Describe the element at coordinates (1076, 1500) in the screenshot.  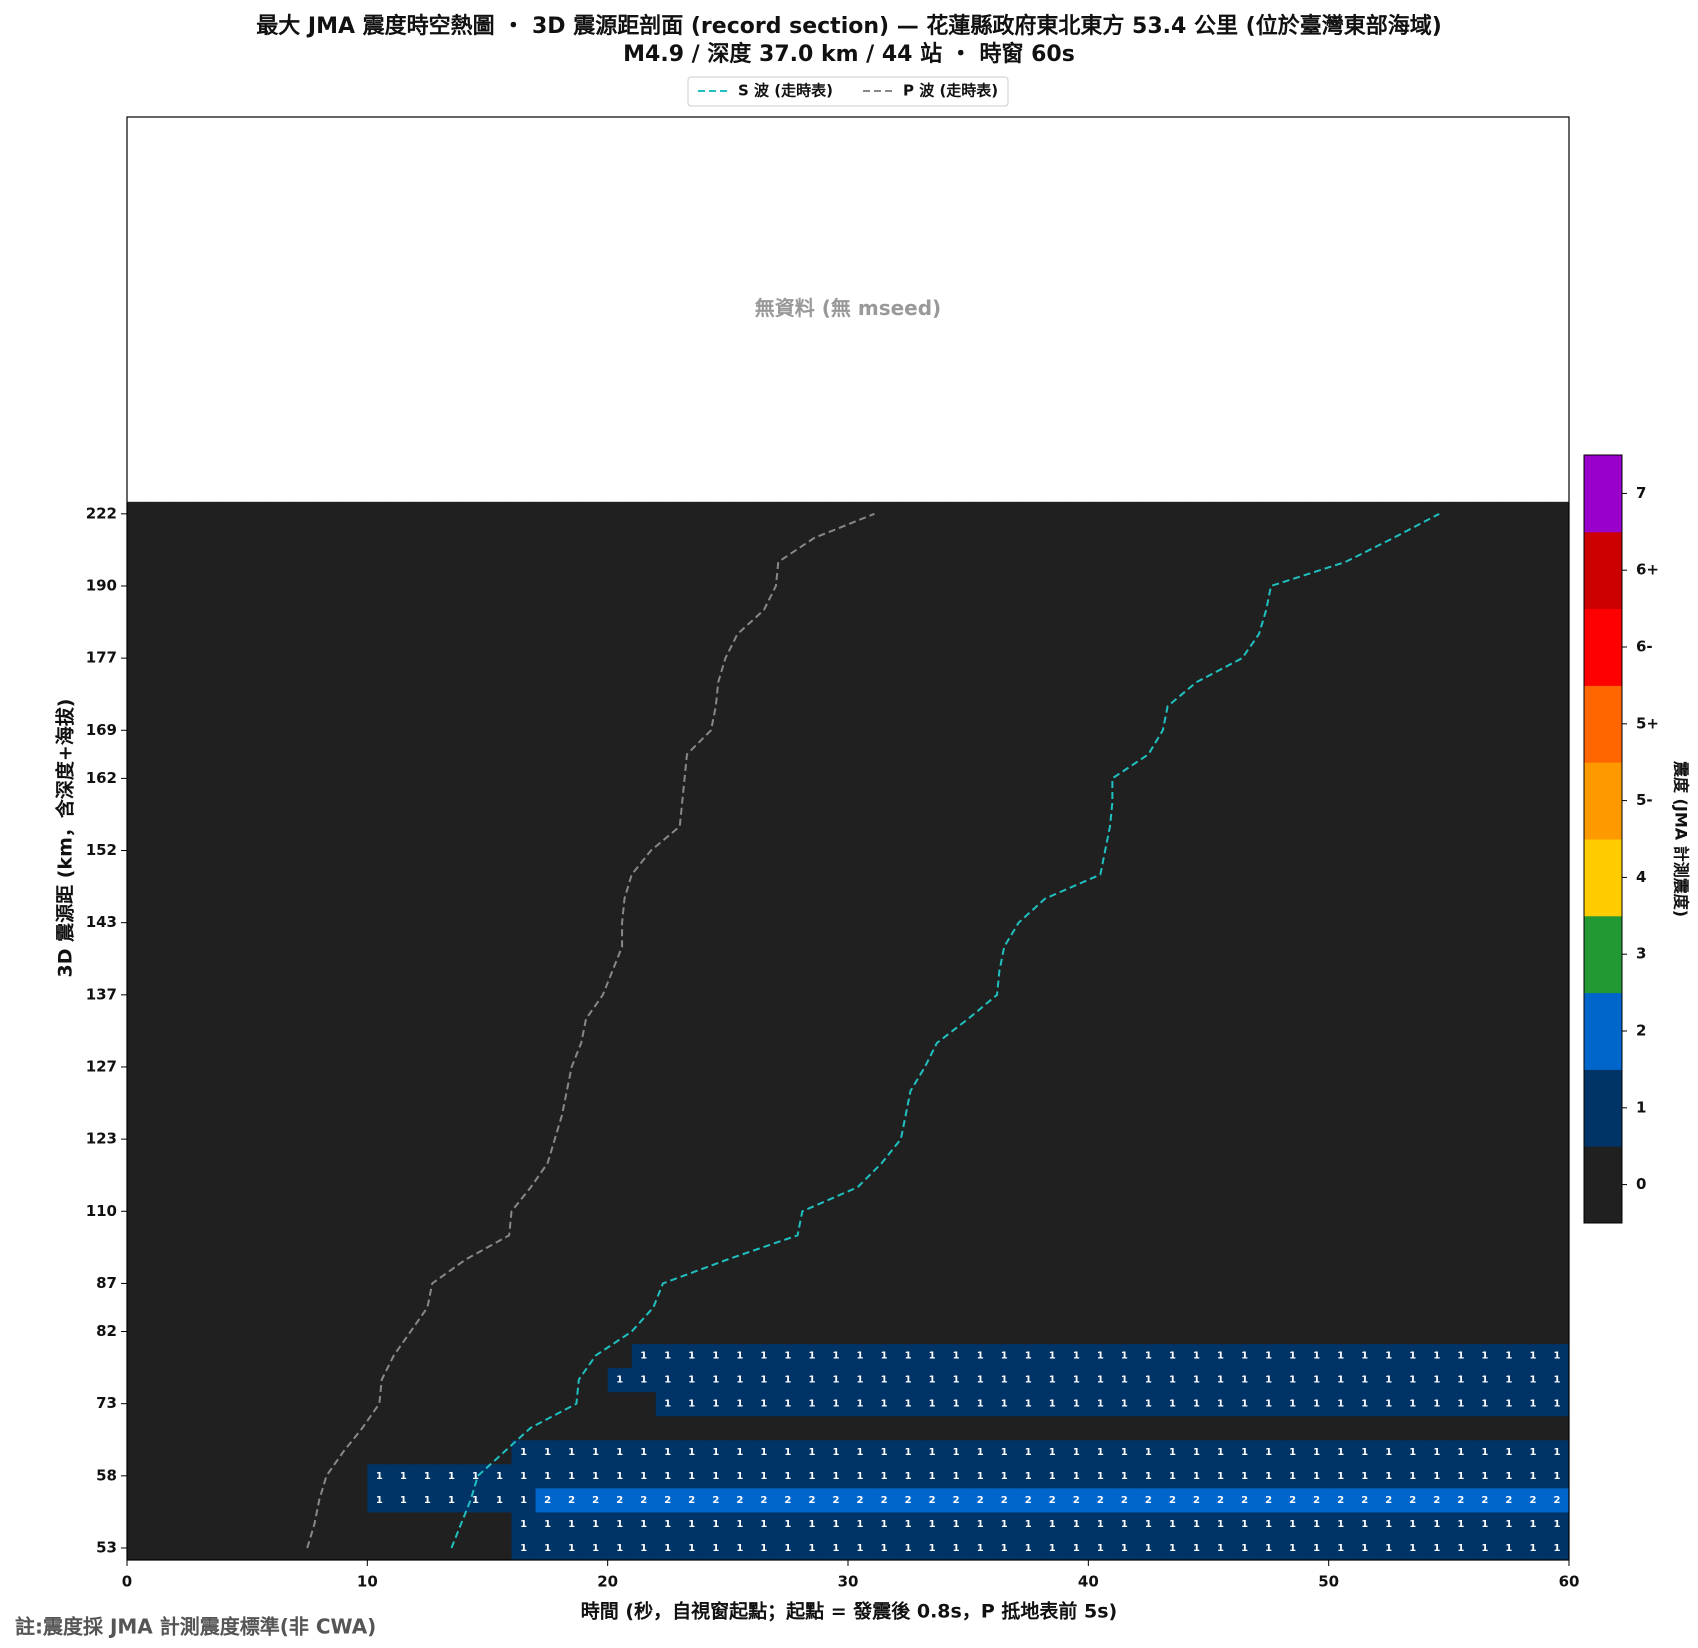
I see `cell-label: 2` at that location.